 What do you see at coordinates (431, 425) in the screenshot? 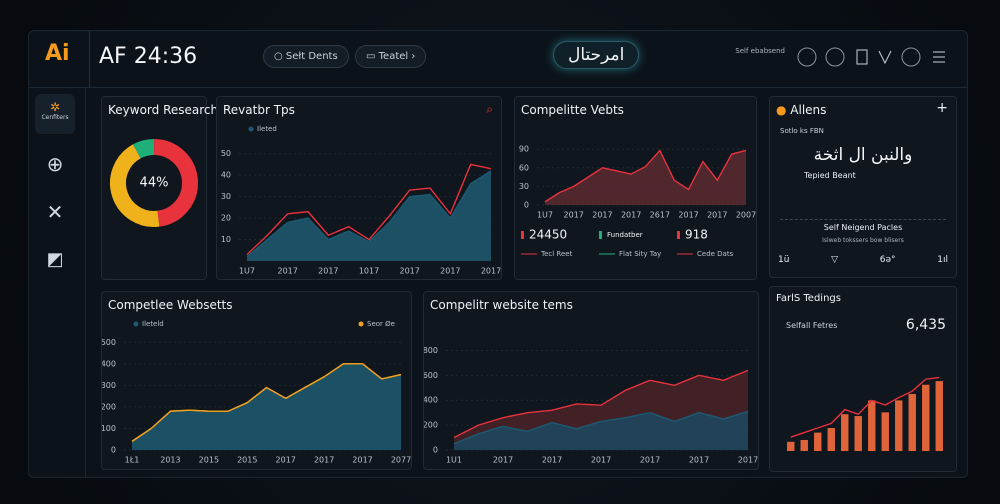
I see `y-tick-label: 200` at bounding box center [431, 425].